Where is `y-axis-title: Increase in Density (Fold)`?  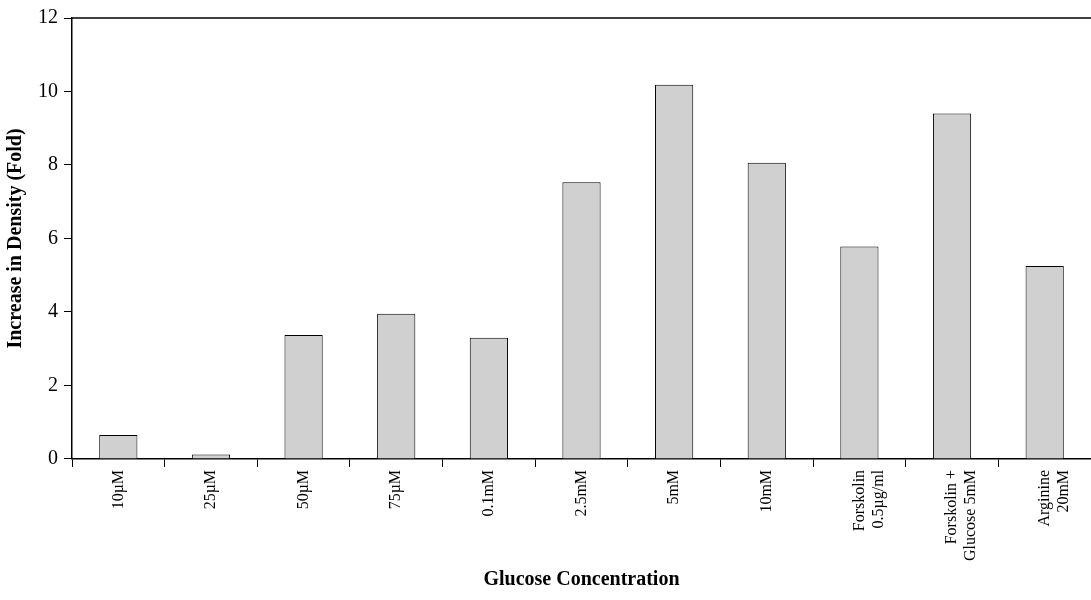
y-axis-title: Increase in Density (Fold) is located at coordinates (15, 238).